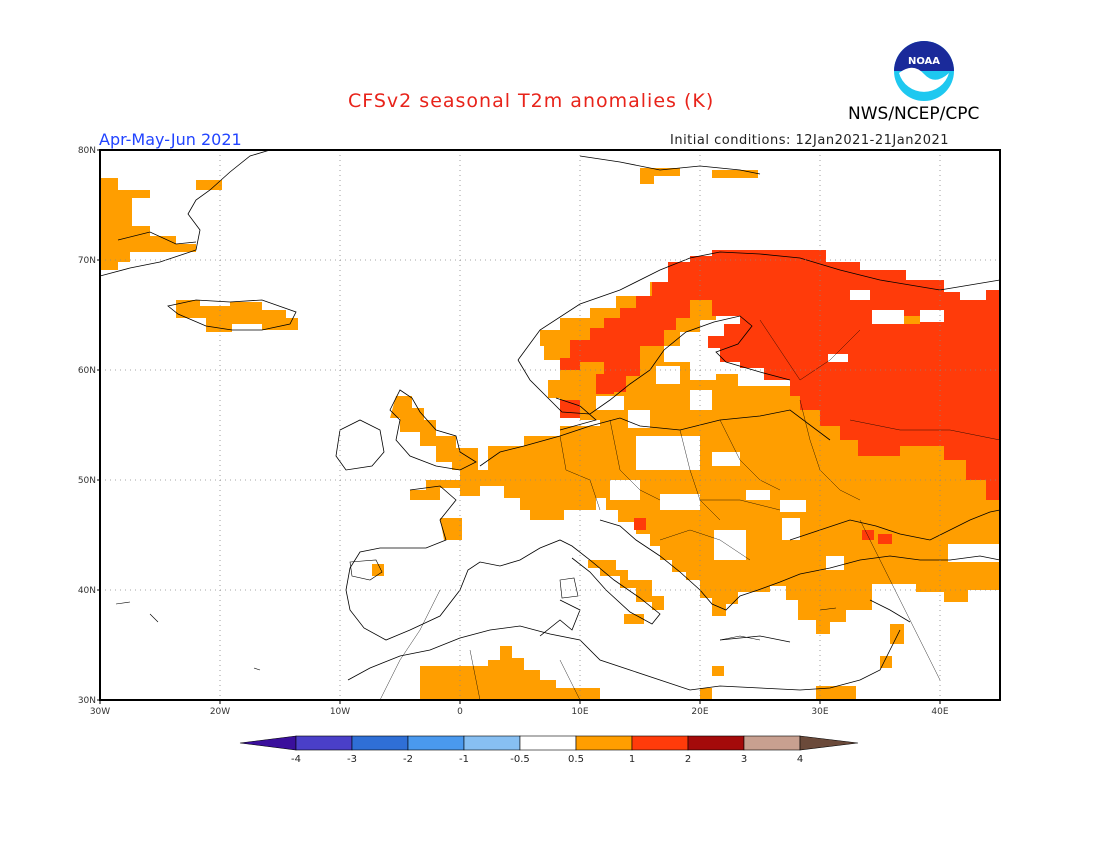  What do you see at coordinates (924, 71) in the screenshot?
I see `noaa-logo: NOAA` at bounding box center [924, 71].